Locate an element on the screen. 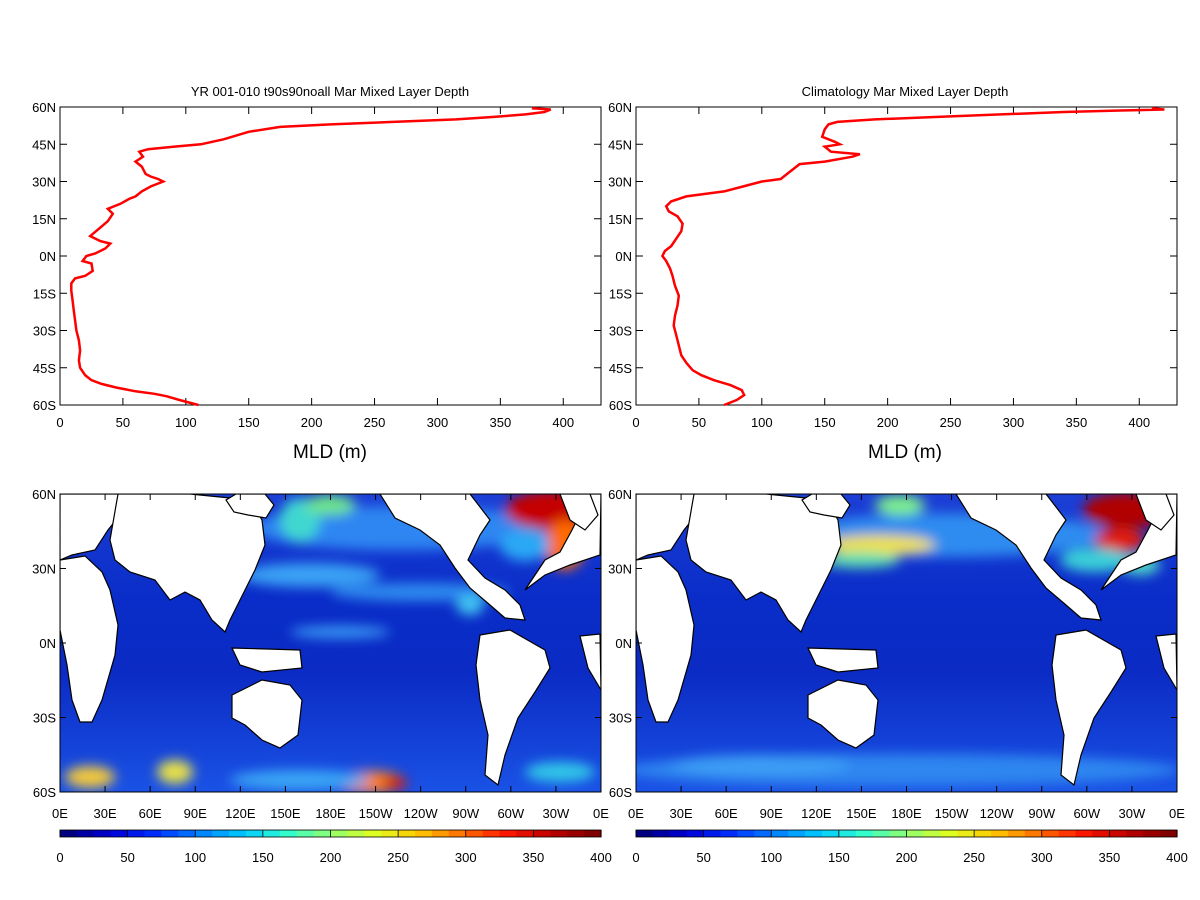 This screenshot has width=1200, height=900. x-tick-label: 100 is located at coordinates (762, 422).